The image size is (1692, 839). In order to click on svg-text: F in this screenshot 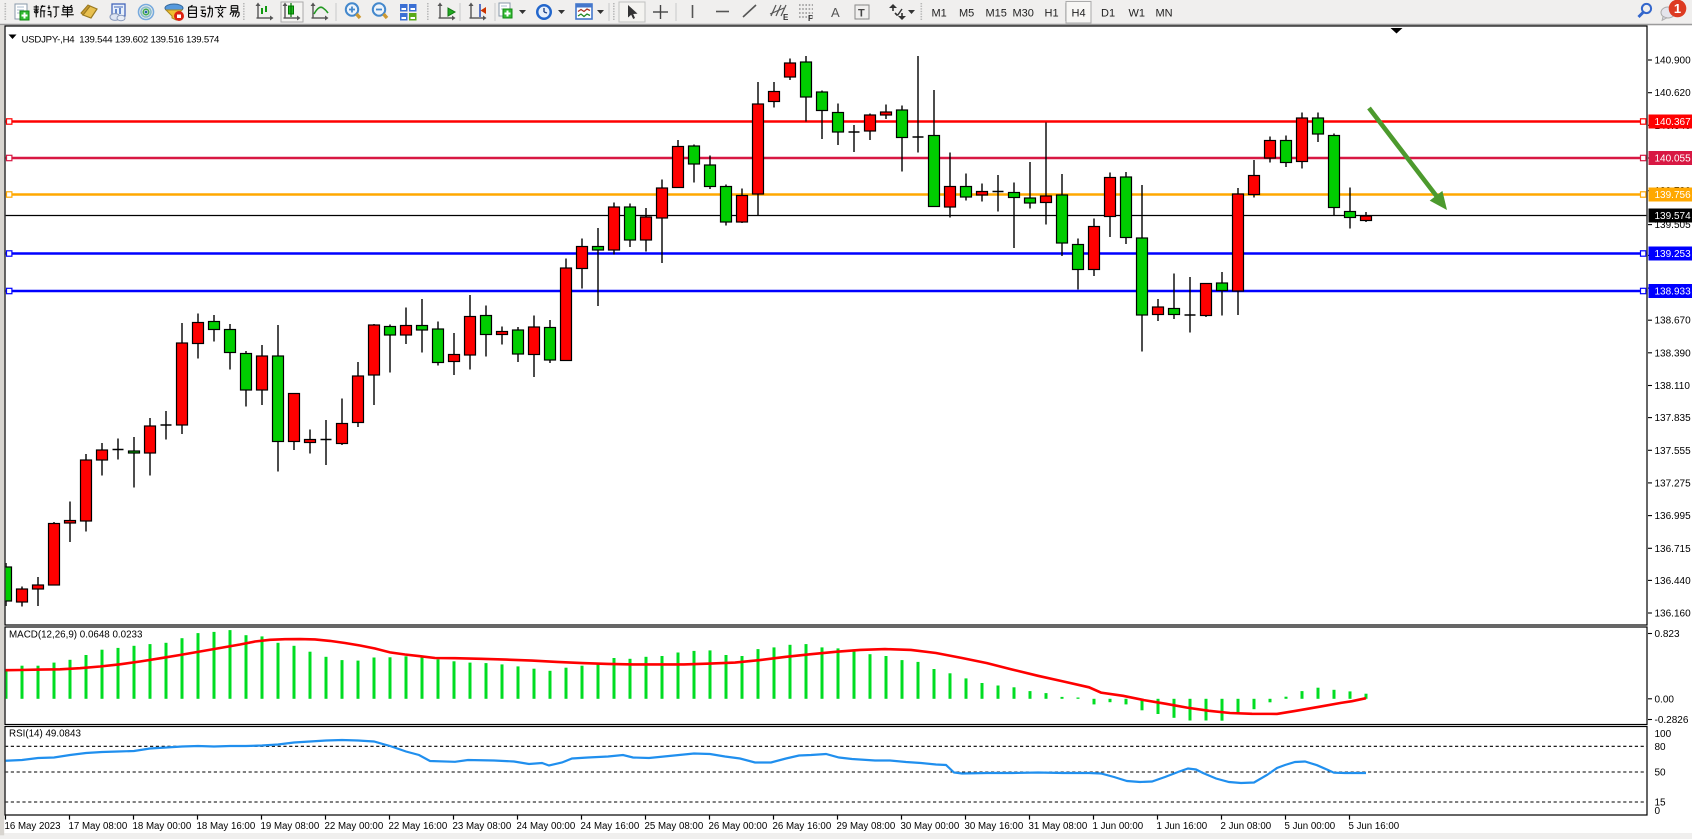, I will do `click(810, 18)`.